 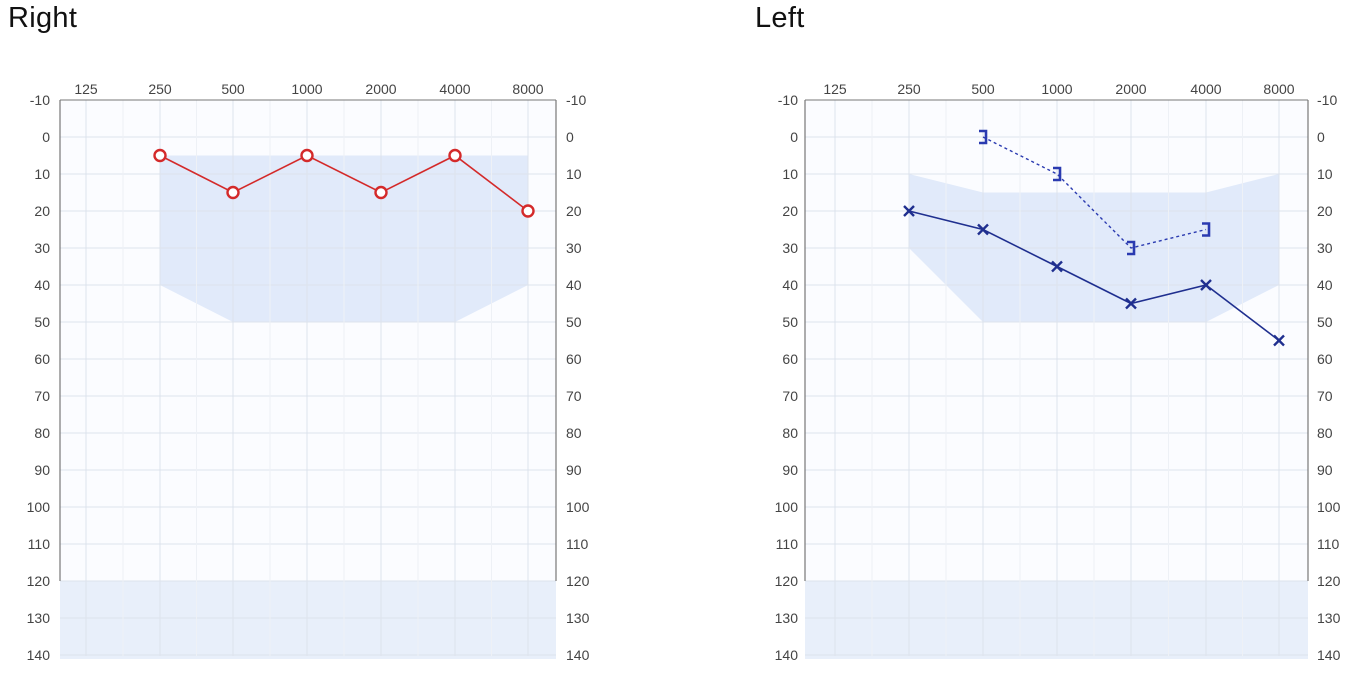 What do you see at coordinates (43, 18) in the screenshot?
I see `right-ear-title: Right` at bounding box center [43, 18].